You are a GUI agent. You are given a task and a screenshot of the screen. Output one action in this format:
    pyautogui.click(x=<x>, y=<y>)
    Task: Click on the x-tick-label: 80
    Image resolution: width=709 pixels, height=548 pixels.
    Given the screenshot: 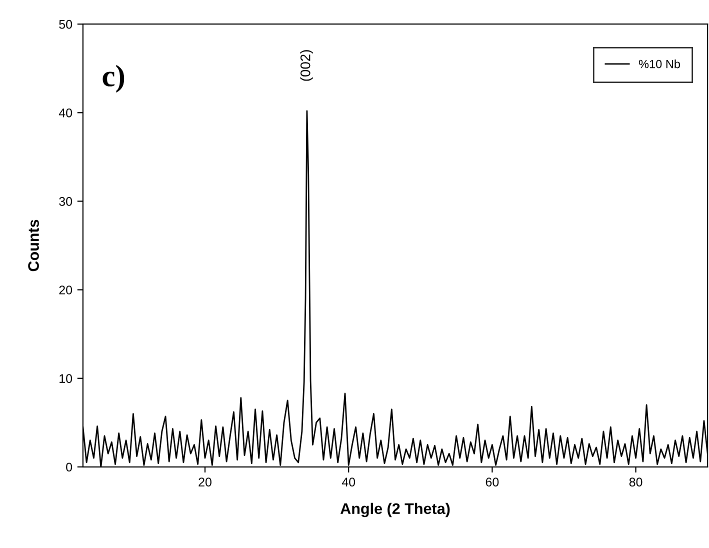 What is the action you would take?
    pyautogui.click(x=635, y=482)
    